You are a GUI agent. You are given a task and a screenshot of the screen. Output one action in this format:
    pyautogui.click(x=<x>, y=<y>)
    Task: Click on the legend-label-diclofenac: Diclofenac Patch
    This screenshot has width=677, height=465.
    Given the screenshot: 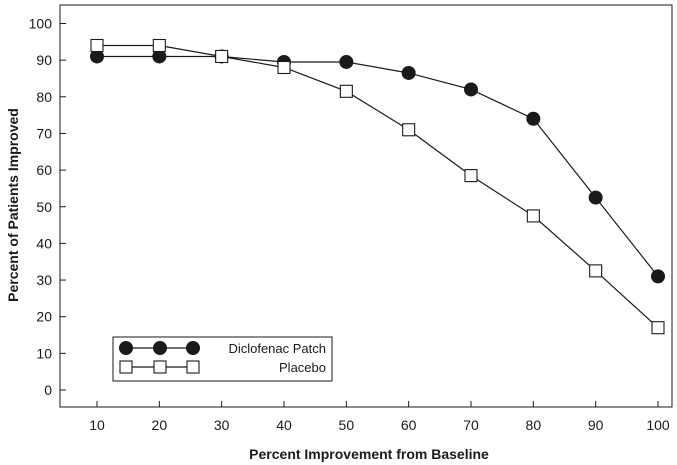 What is the action you would take?
    pyautogui.click(x=277, y=348)
    